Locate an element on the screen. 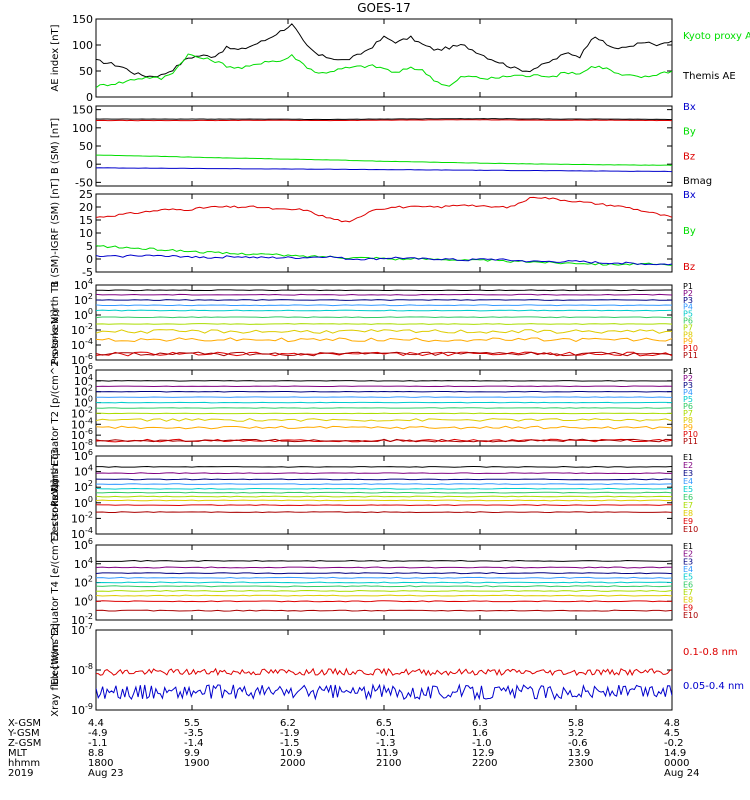 The height and width of the screenshot is (800, 750). legend-item: P10 is located at coordinates (690, 348).